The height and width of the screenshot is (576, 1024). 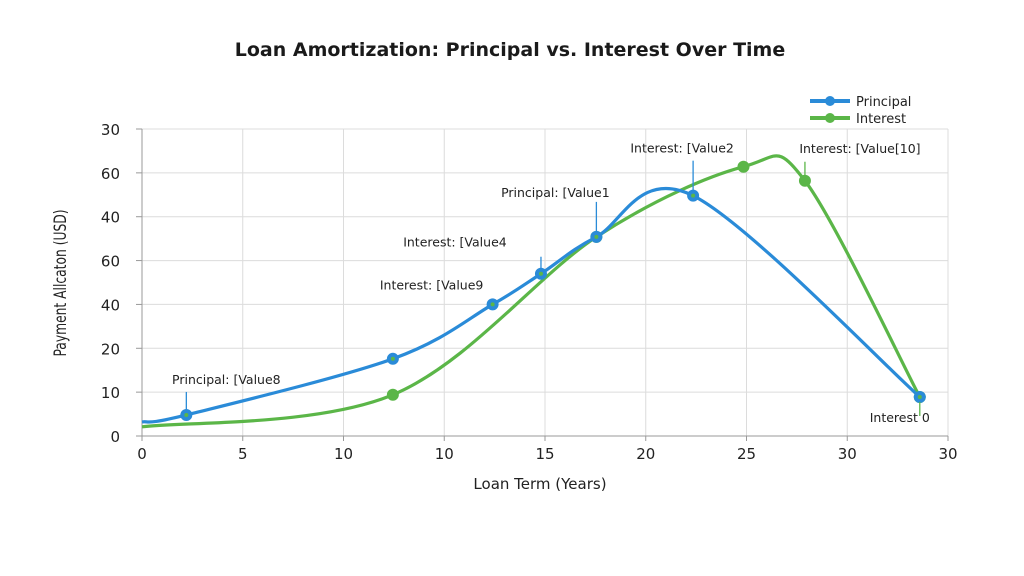 I want to click on y-tick-label: 30, so click(x=110, y=130).